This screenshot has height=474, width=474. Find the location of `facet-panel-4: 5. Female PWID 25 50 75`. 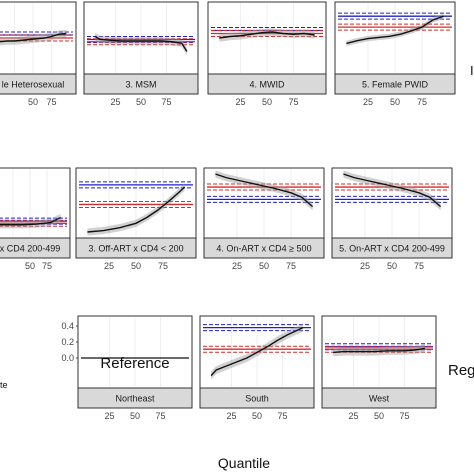

facet-panel-4: 5. Female PWID 25 50 75 is located at coordinates (395, 54).